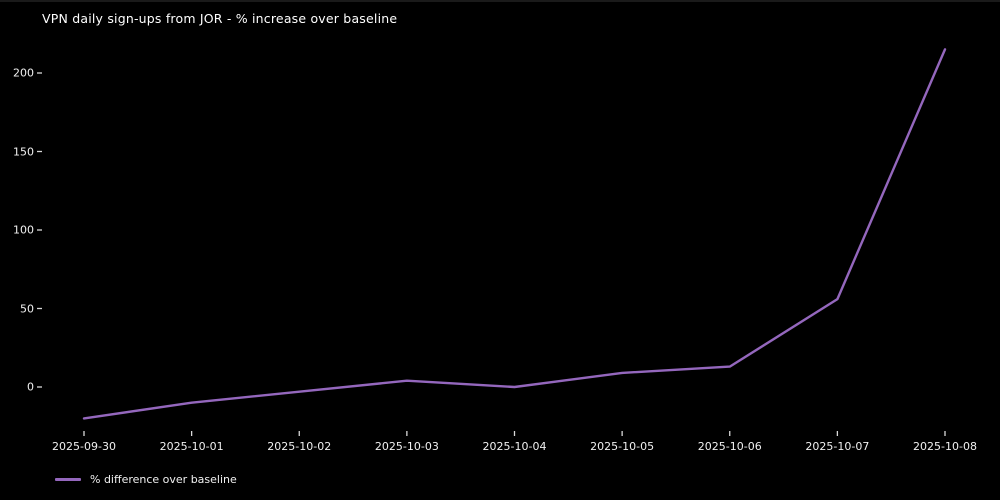 The height and width of the screenshot is (500, 1000). What do you see at coordinates (30, 387) in the screenshot?
I see `y-tick-label: 0` at bounding box center [30, 387].